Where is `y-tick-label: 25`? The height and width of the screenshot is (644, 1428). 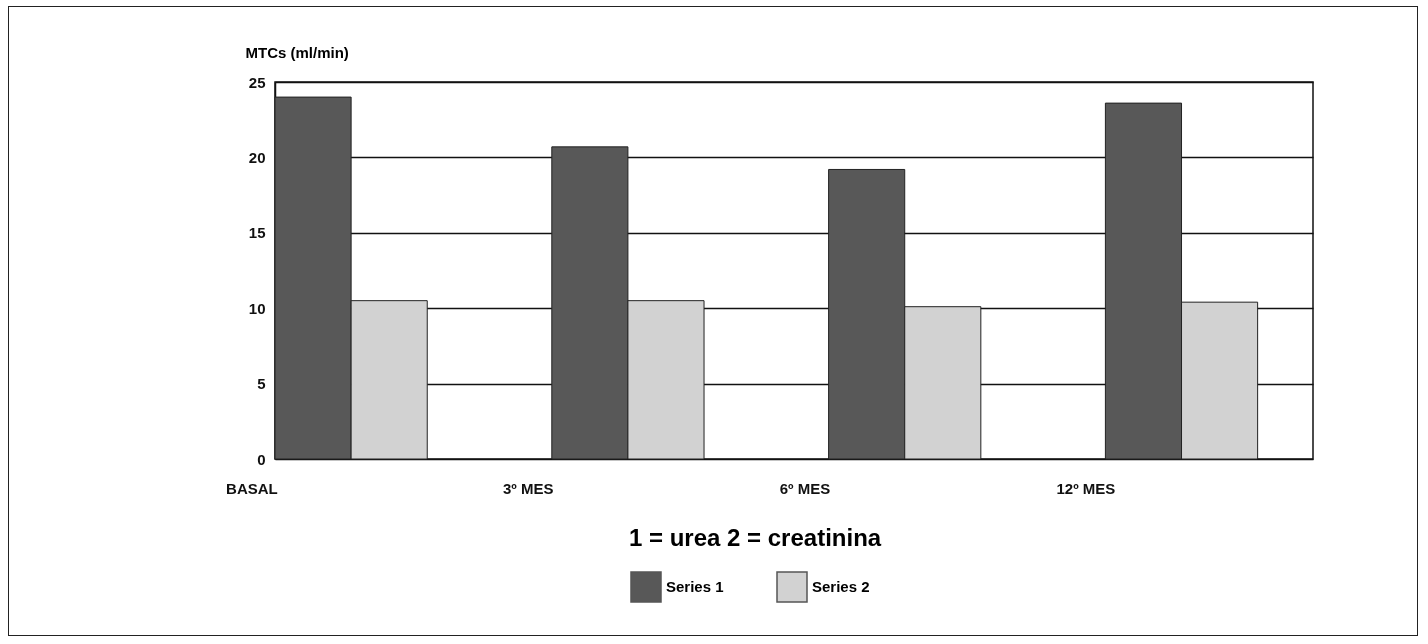 y-tick-label: 25 is located at coordinates (257, 82).